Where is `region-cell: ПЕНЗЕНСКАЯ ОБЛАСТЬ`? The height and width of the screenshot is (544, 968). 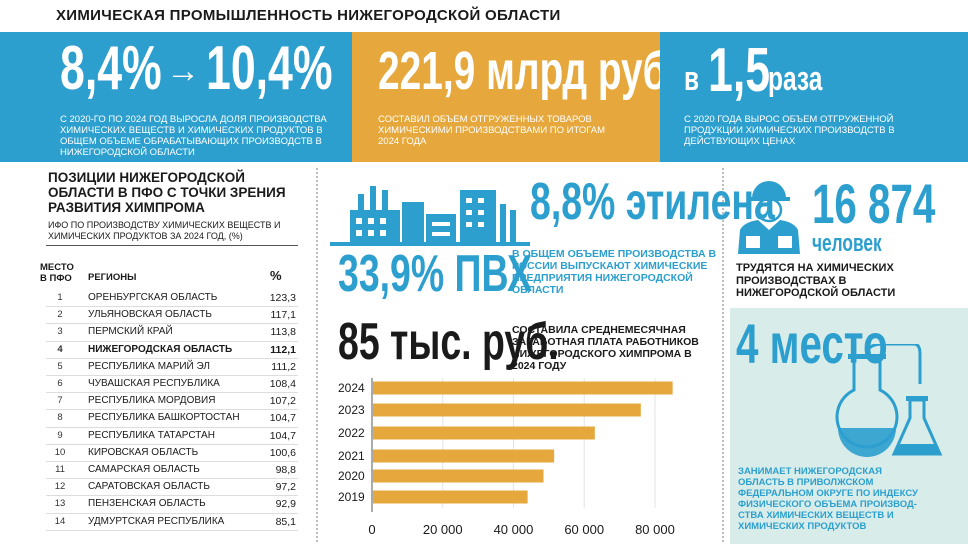 region-cell: ПЕНЗЕНСКАЯ ОБЛАСТЬ is located at coordinates (147, 504).